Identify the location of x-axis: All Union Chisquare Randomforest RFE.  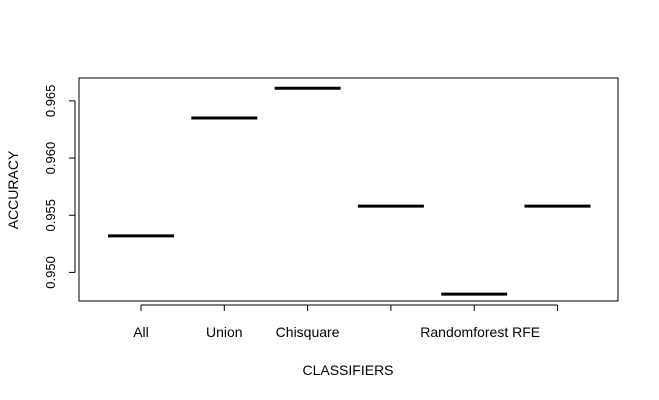
(345, 322).